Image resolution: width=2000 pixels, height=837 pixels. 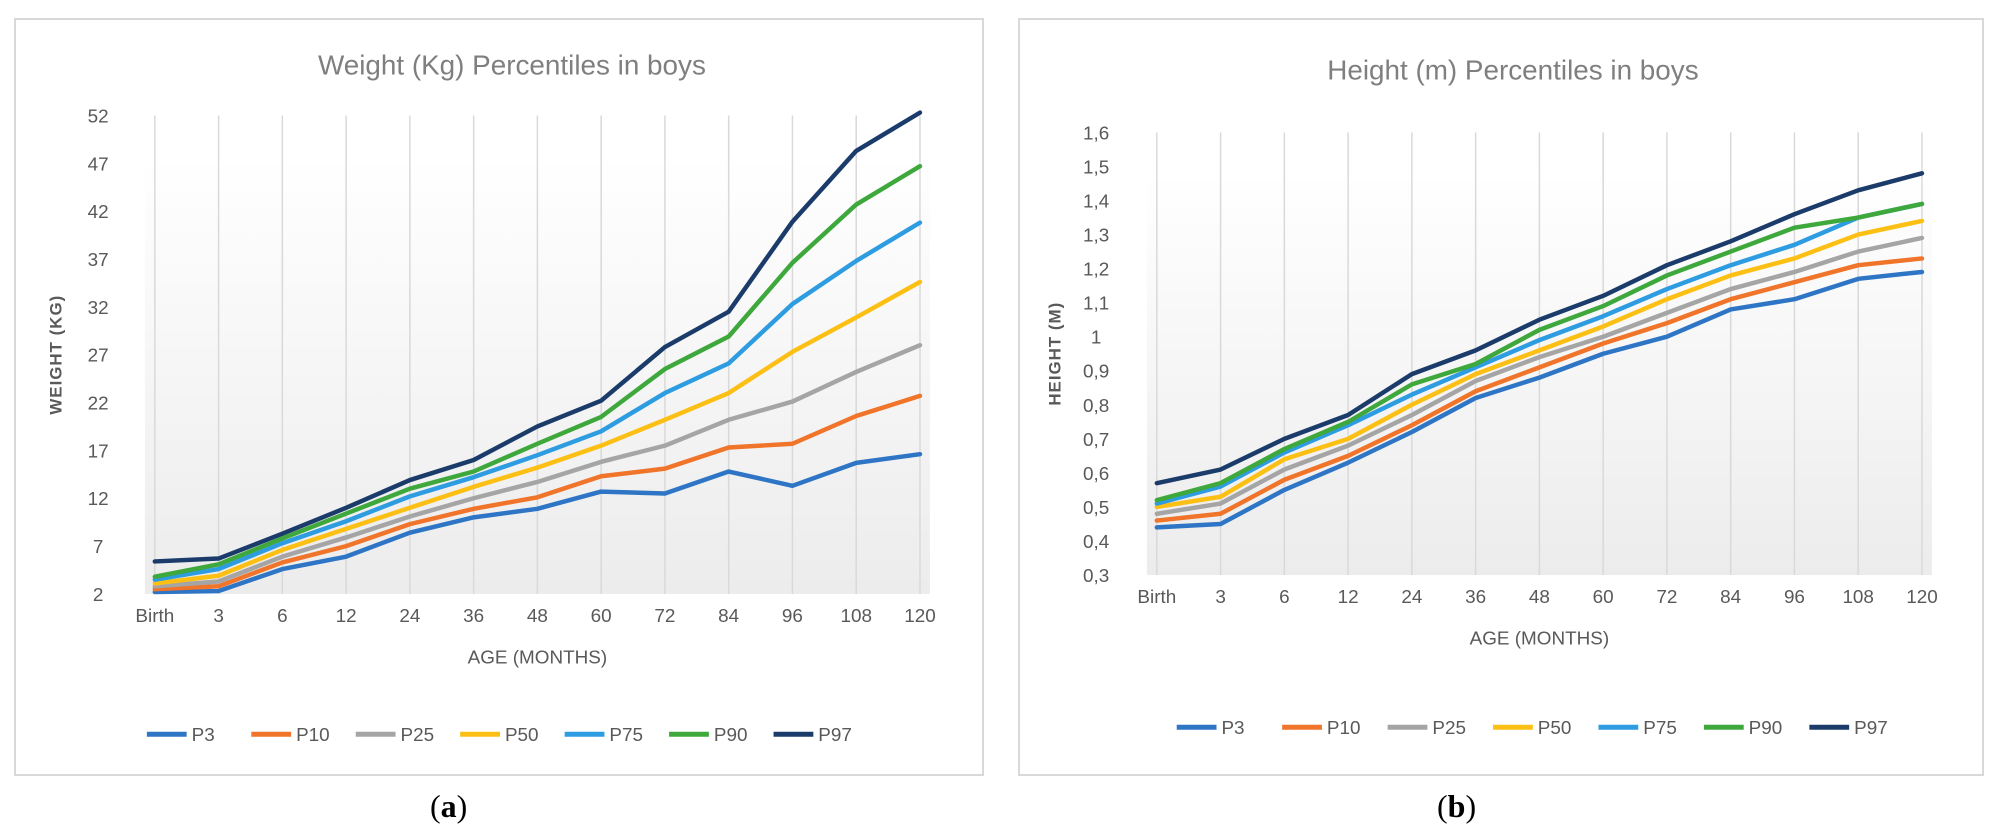 I want to click on chart-title: Height (m) Percentiles in boys, so click(x=1512, y=70).